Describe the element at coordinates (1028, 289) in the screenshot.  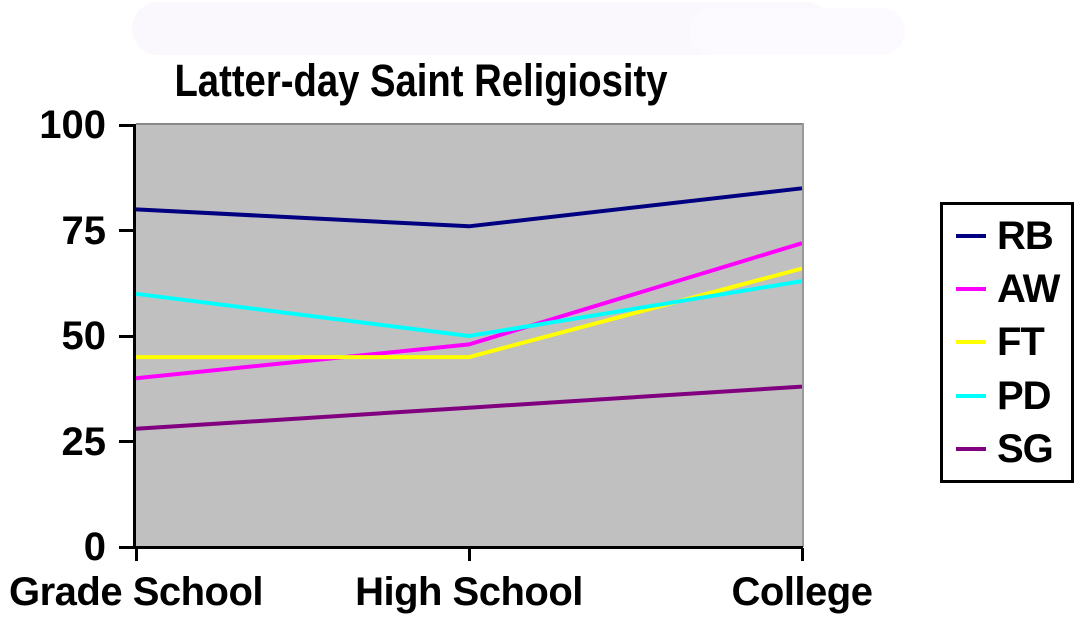
I see `legend-label-aw: AW` at that location.